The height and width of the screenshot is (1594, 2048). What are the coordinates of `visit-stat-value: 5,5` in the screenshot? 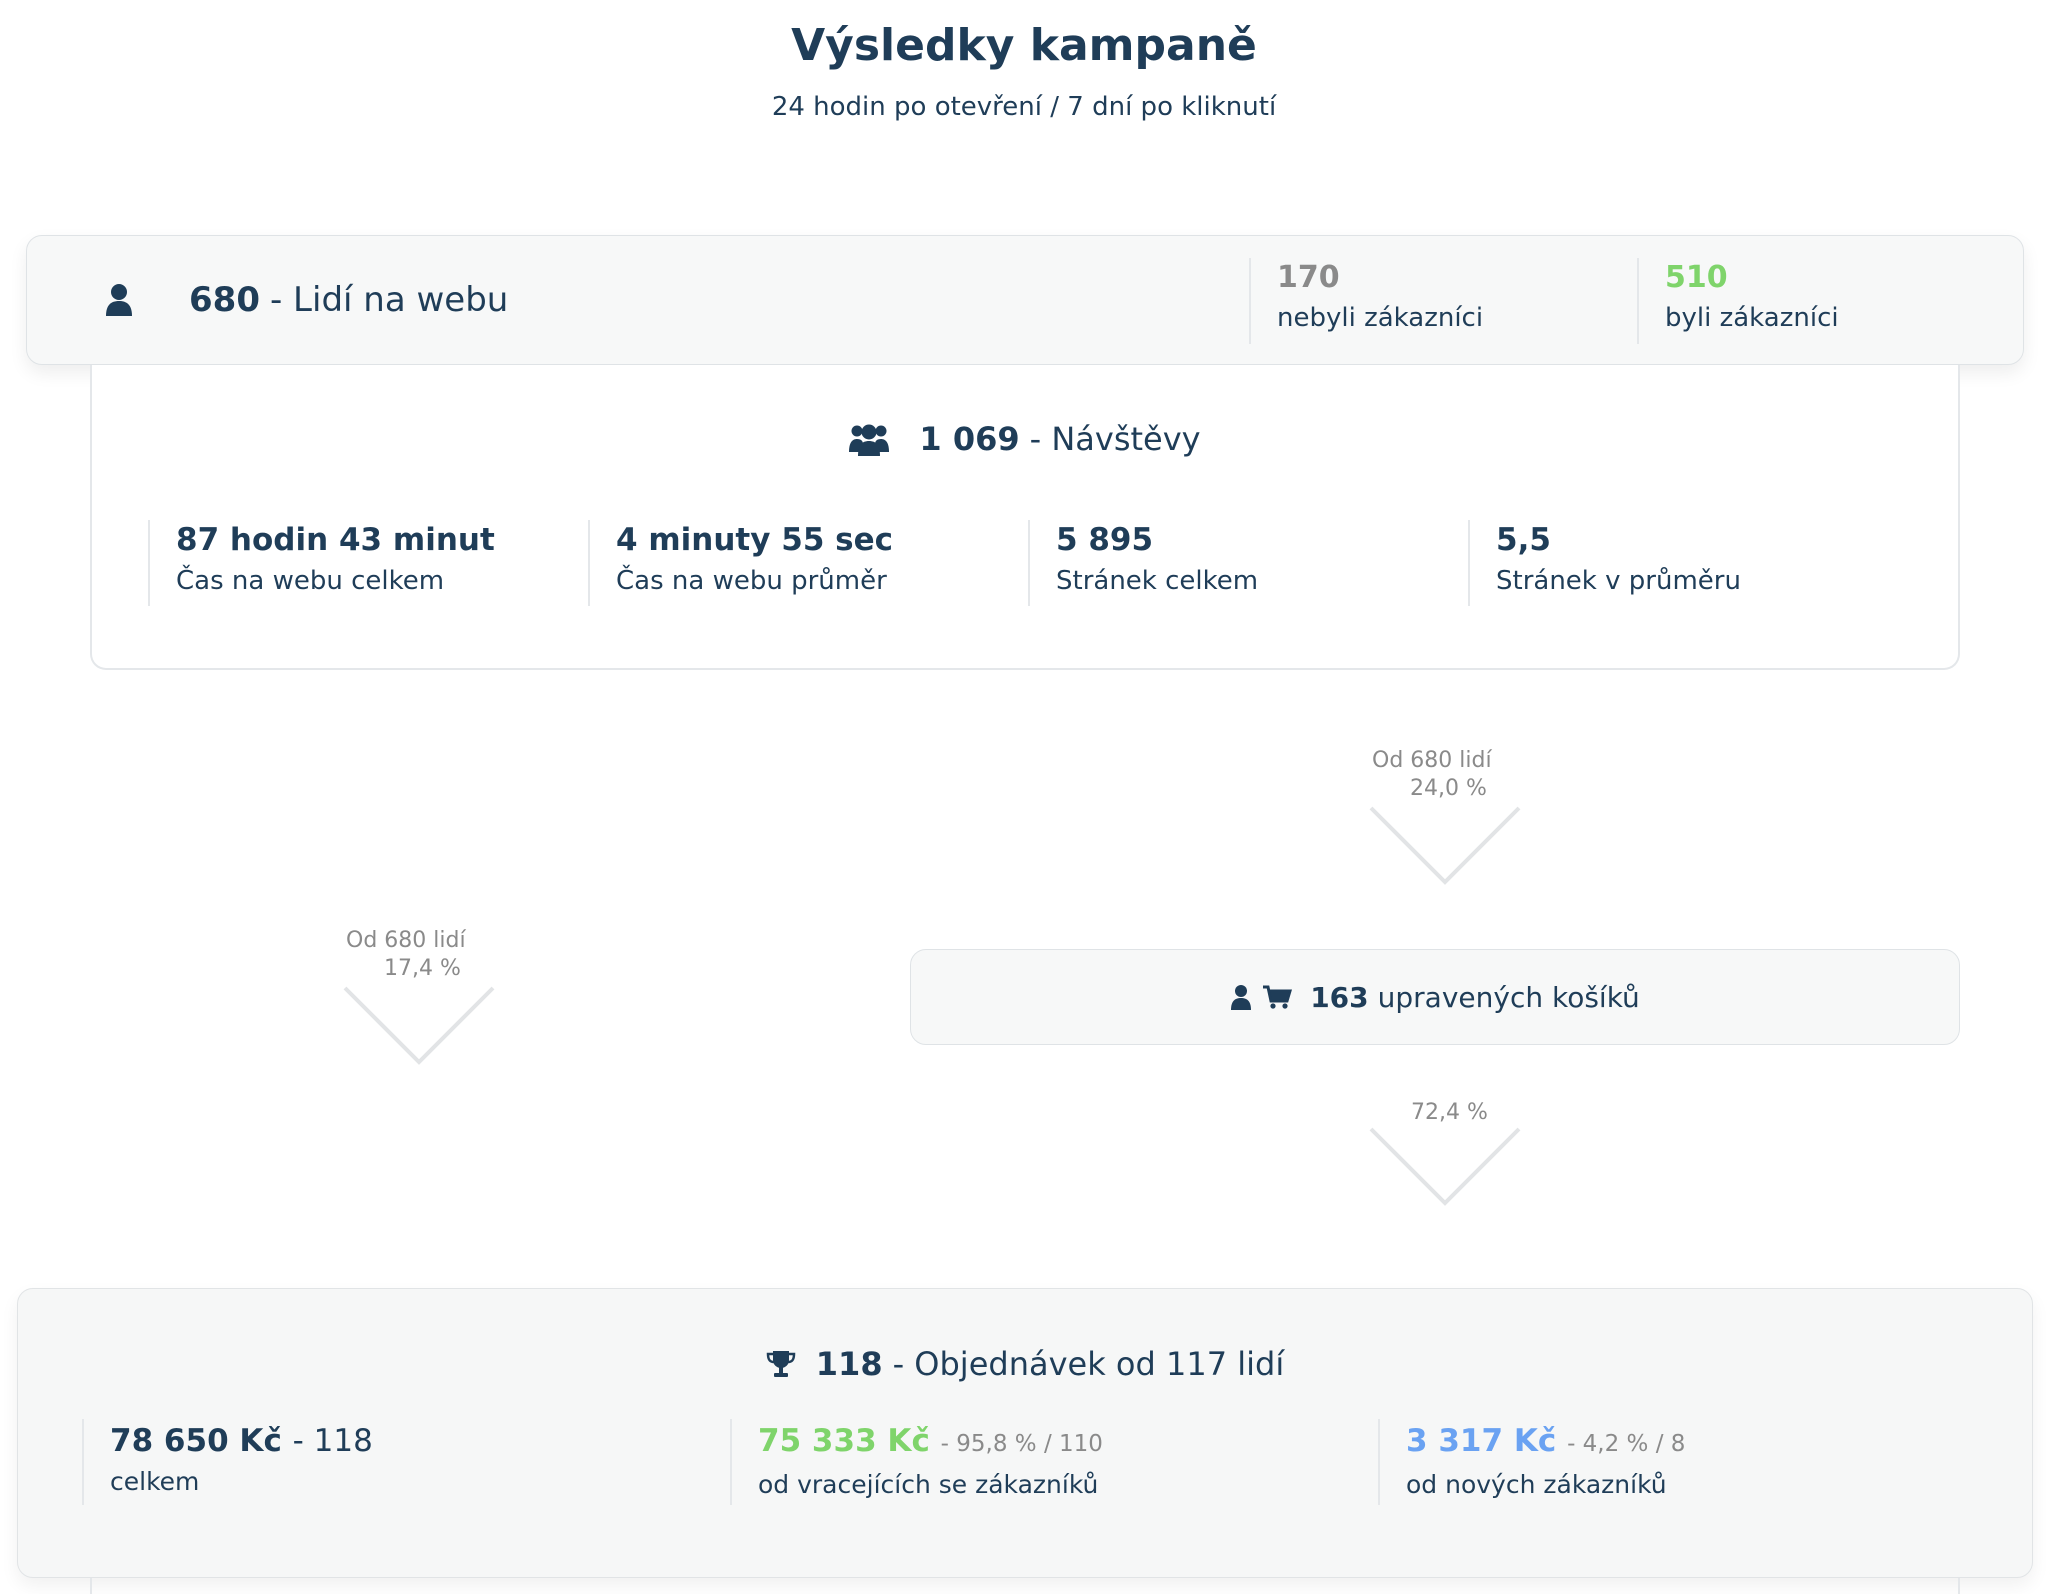 It's located at (1523, 540).